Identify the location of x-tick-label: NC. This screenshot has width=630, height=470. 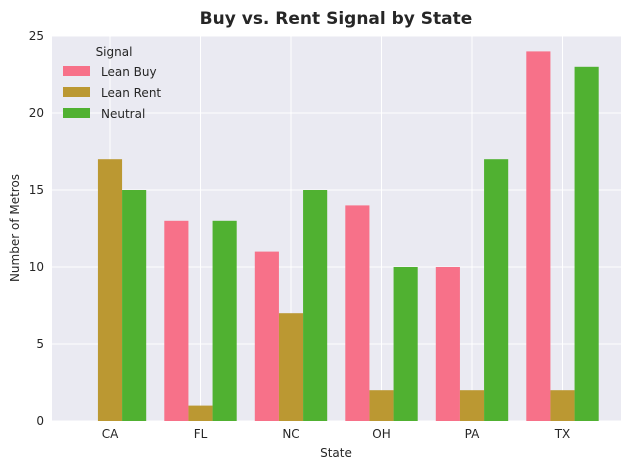
(290, 434).